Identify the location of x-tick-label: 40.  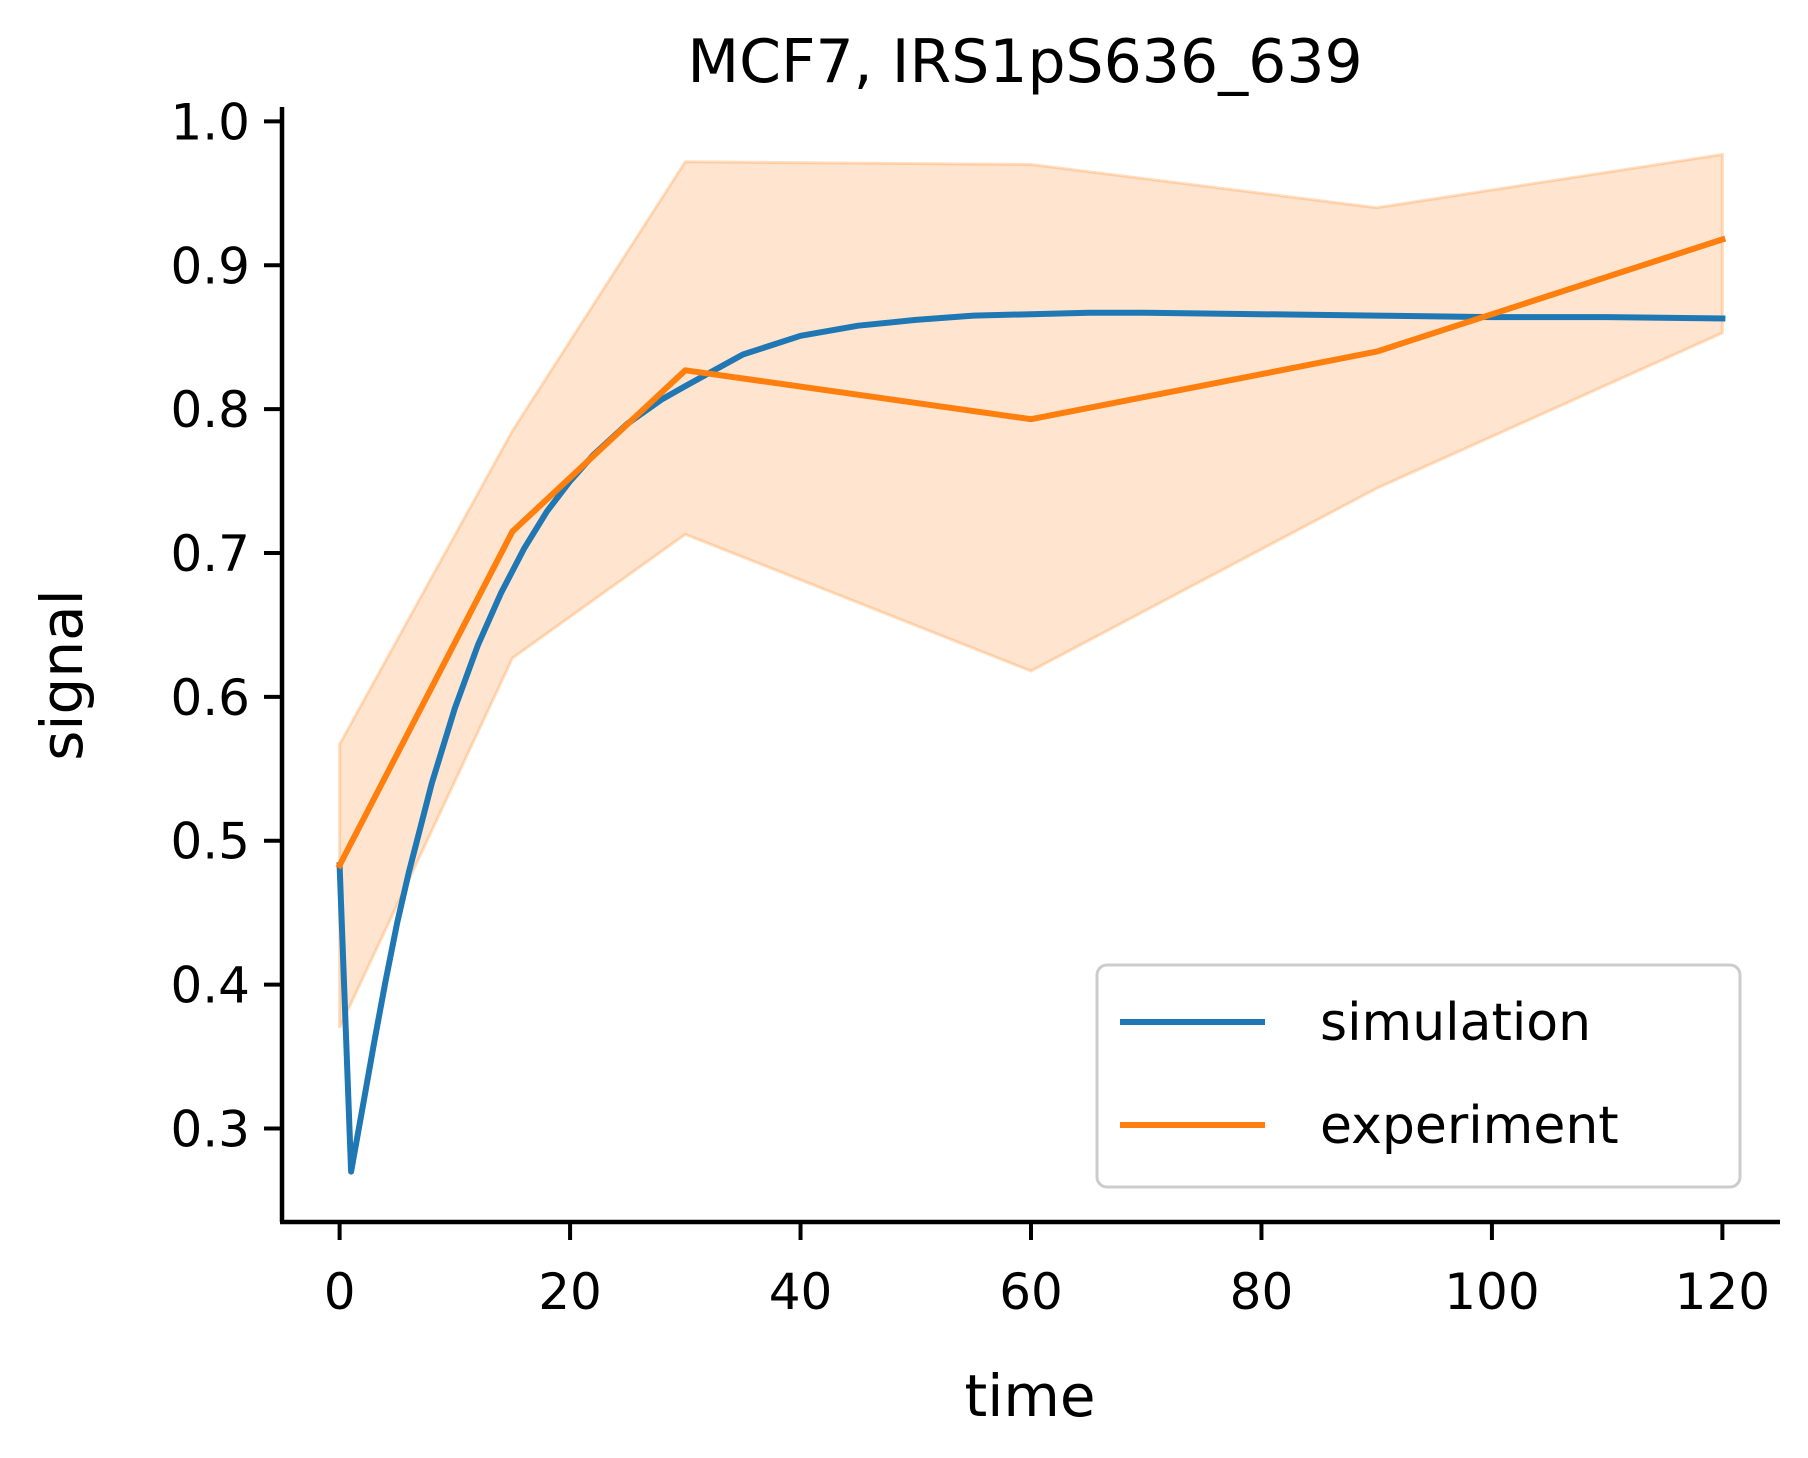
(801, 1292).